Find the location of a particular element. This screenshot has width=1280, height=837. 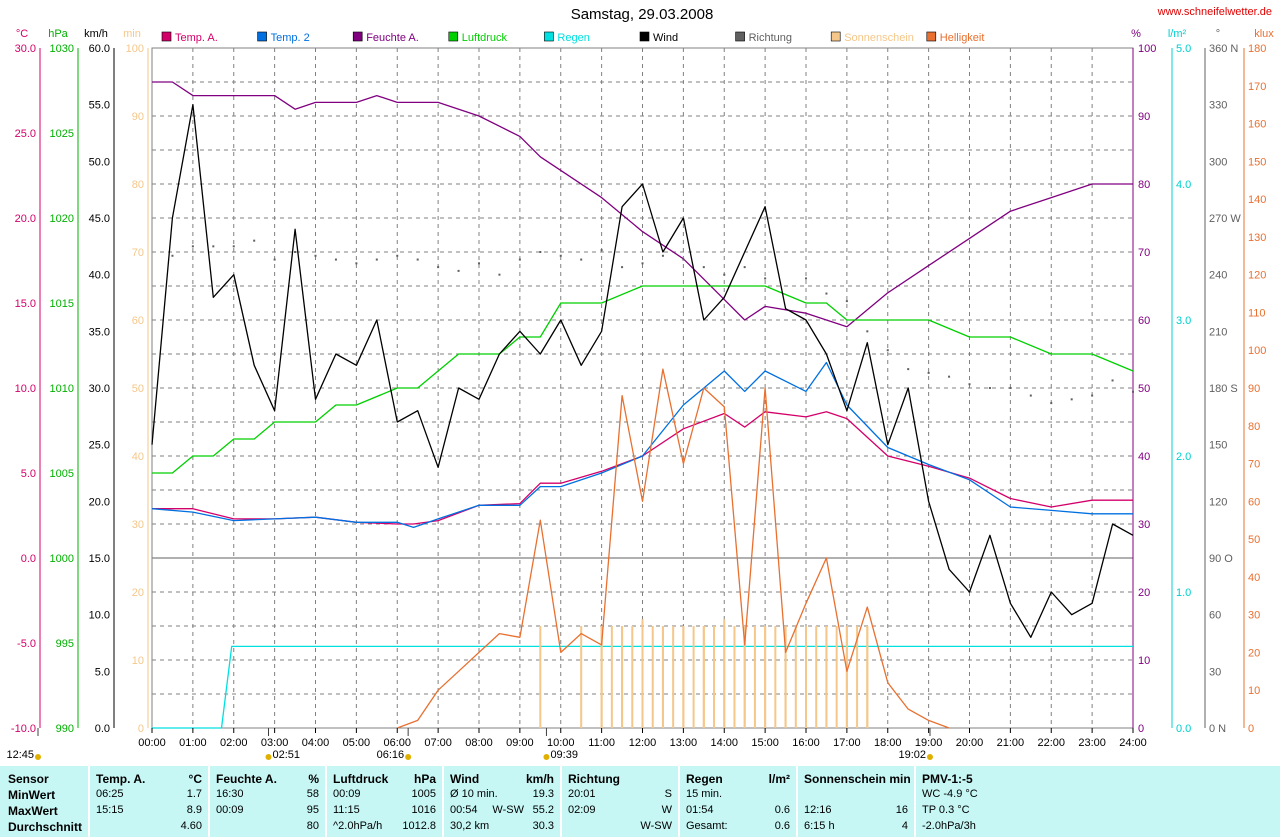

stats-header: Temp. A. °C is located at coordinates (149, 780).